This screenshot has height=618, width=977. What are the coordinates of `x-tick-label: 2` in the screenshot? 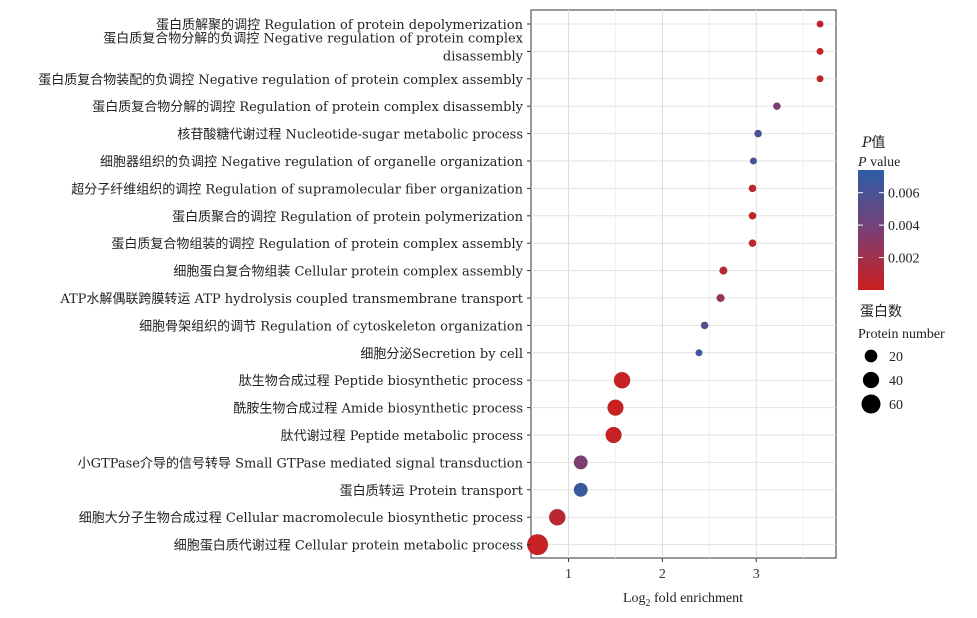 It's located at (662, 574).